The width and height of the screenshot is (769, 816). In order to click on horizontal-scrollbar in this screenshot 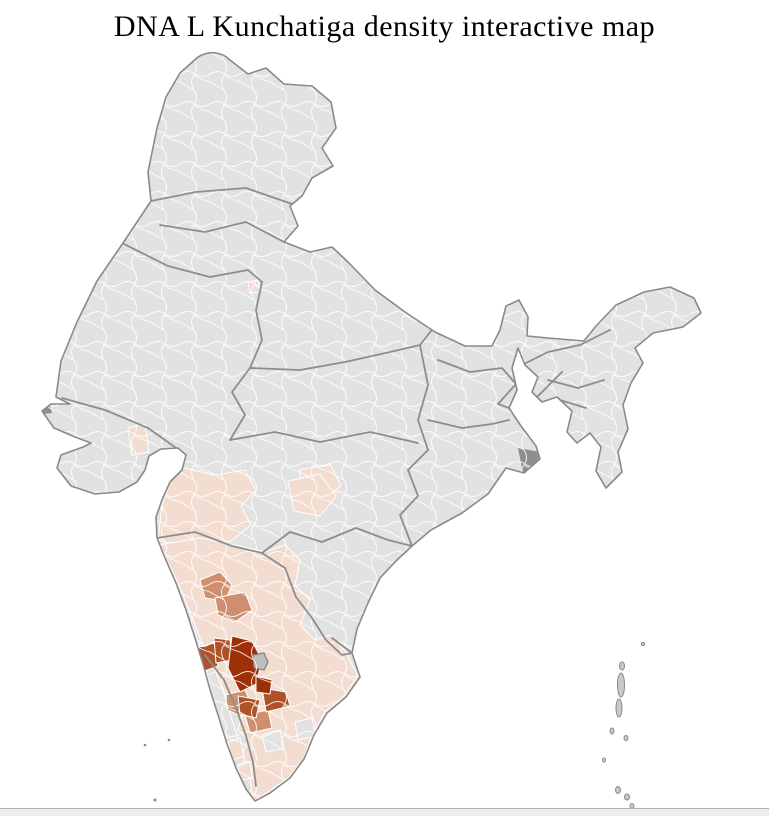, I will do `click(384, 812)`.